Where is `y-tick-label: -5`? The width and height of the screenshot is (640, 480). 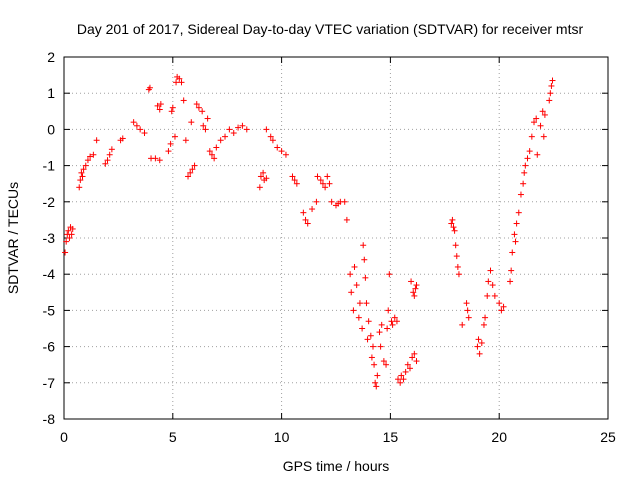 y-tick-label: -5 is located at coordinates (49, 310).